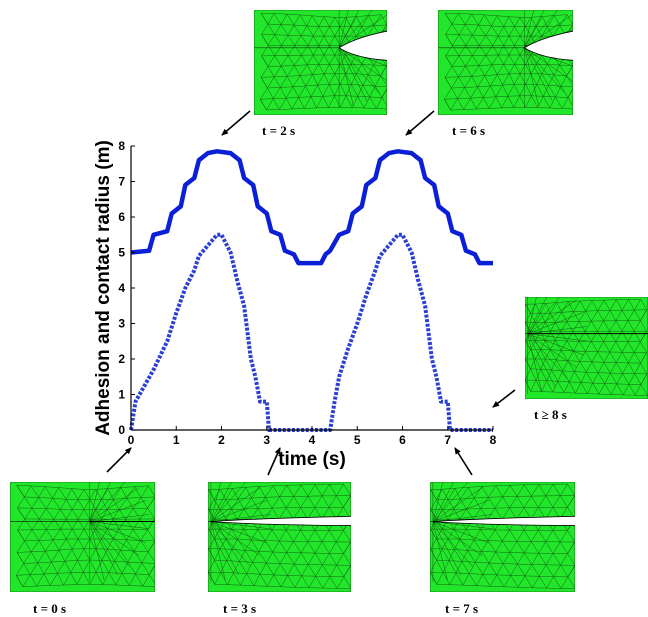  Describe the element at coordinates (402, 440) in the screenshot. I see `x-tick-label: 6` at that location.